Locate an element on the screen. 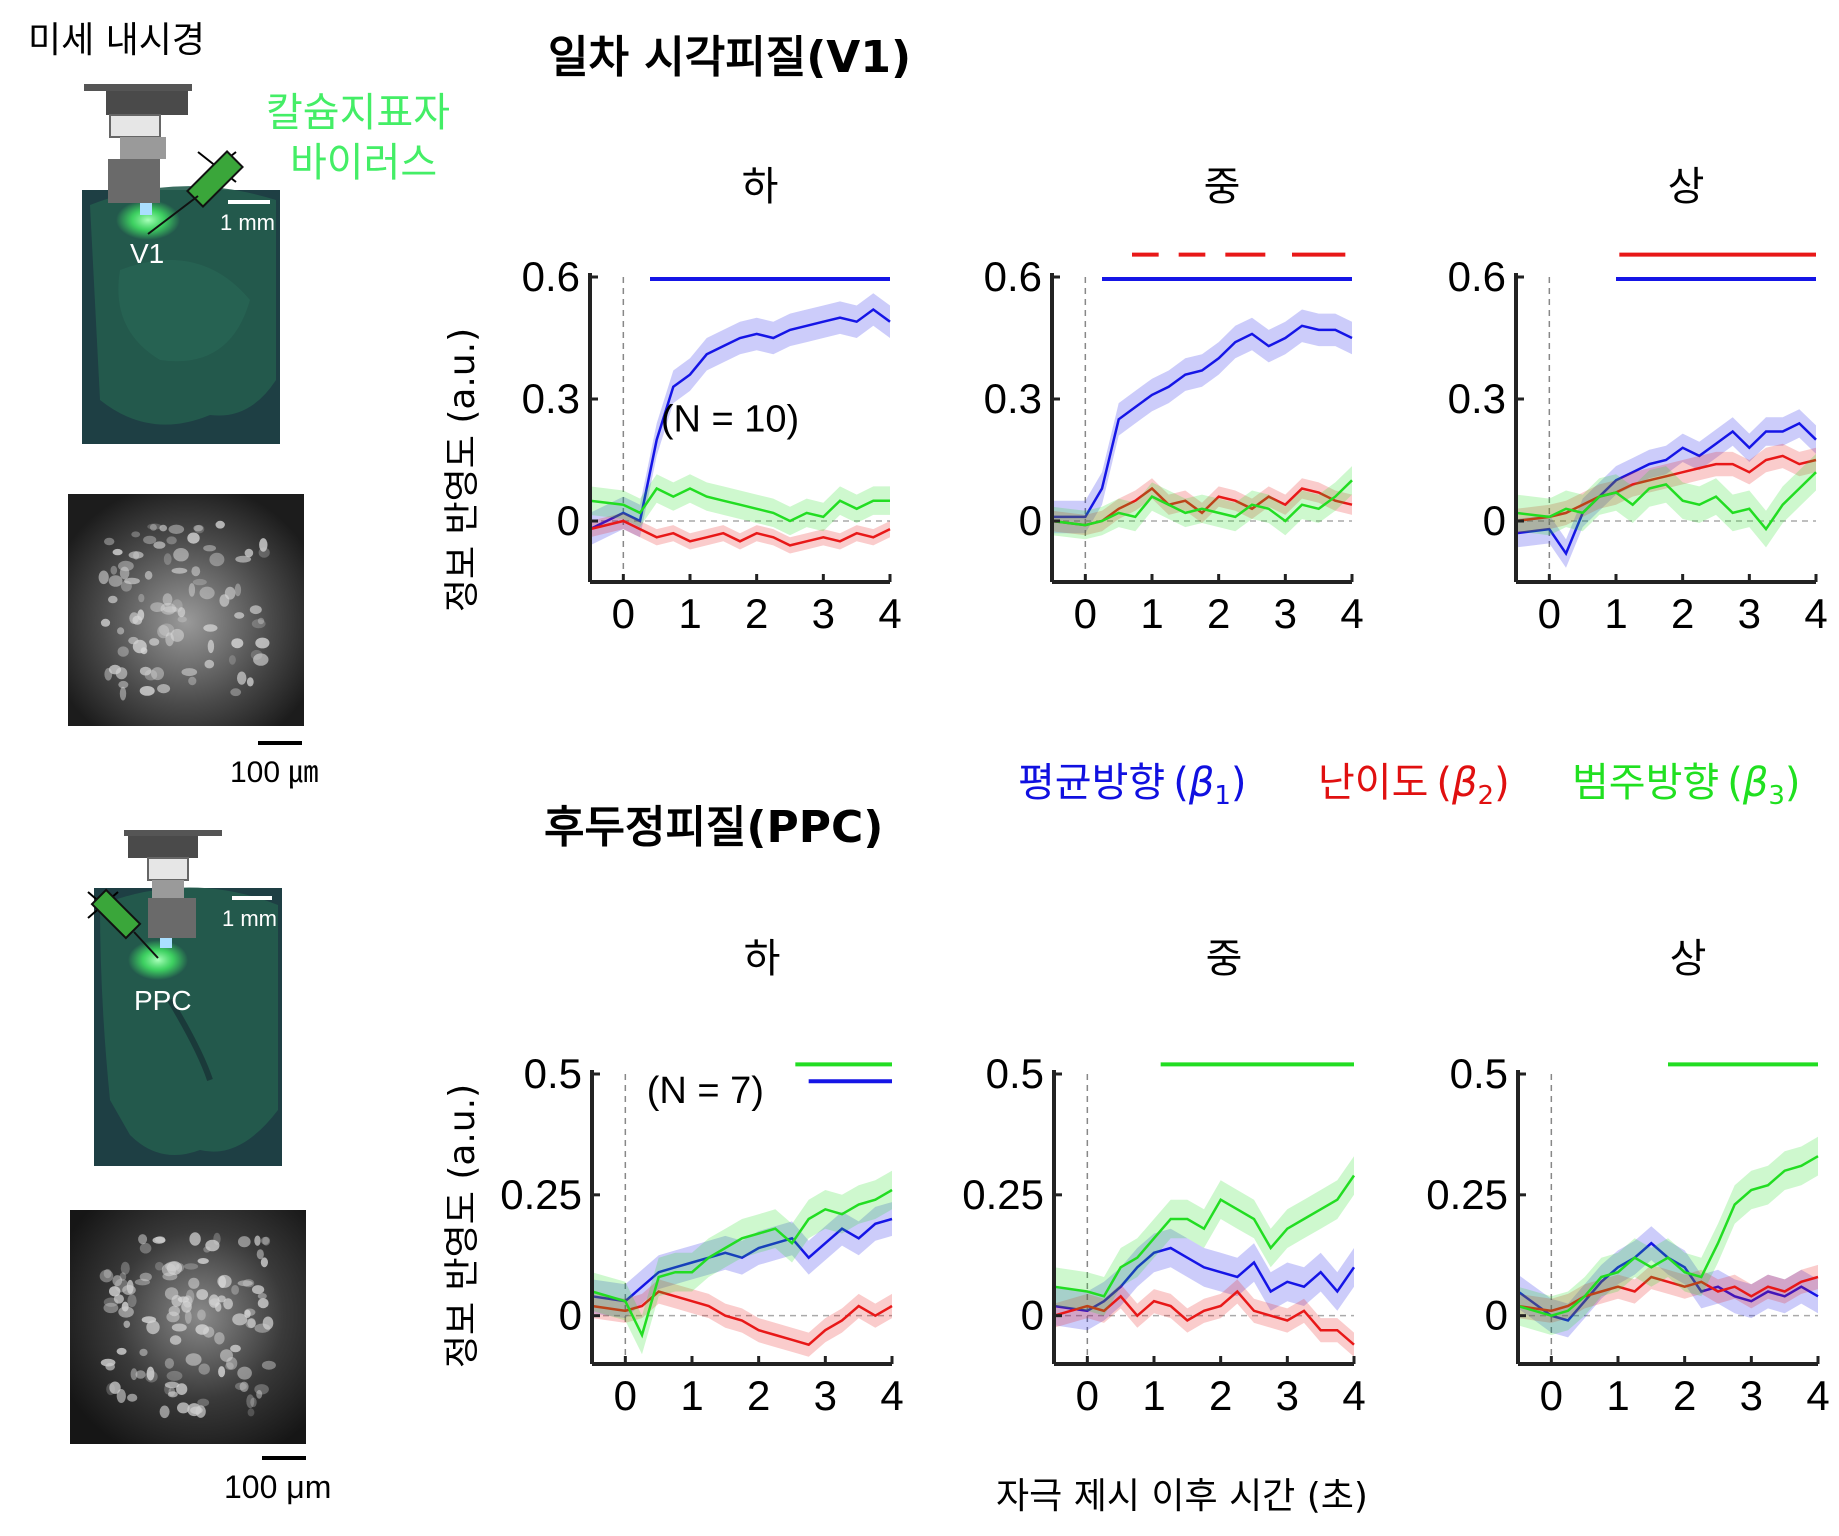 This screenshot has height=1536, width=1839. panel-title: 하 is located at coordinates (760, 187).